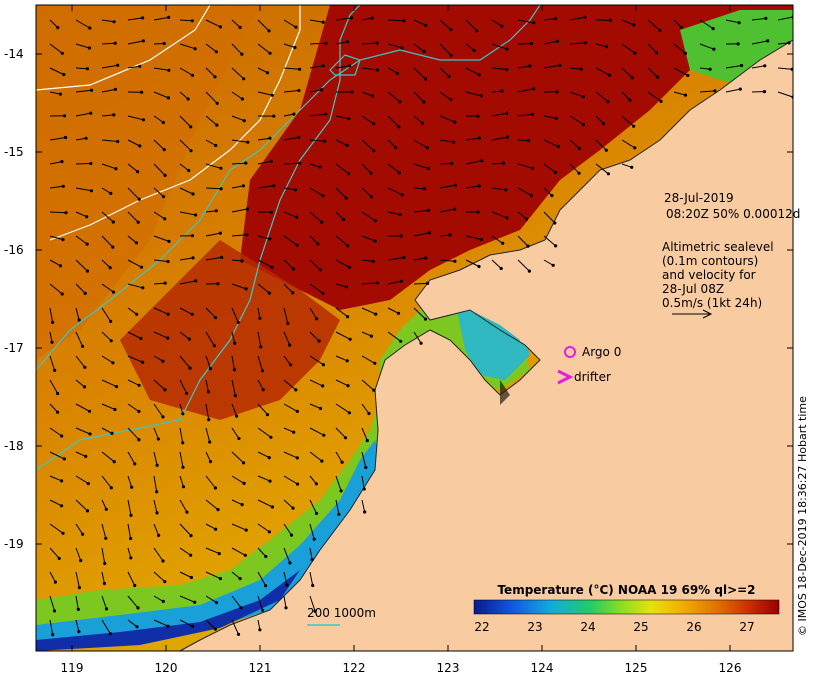 This screenshot has height=680, width=820. I want to click on isobath-loop, so click(345, 65).